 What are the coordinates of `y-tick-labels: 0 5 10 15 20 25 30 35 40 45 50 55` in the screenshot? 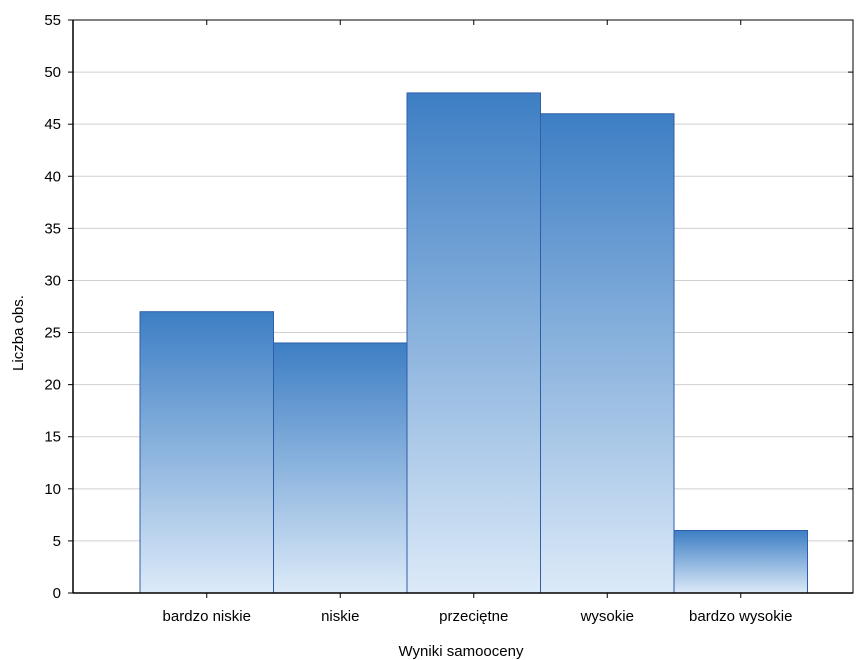 It's located at (52, 307).